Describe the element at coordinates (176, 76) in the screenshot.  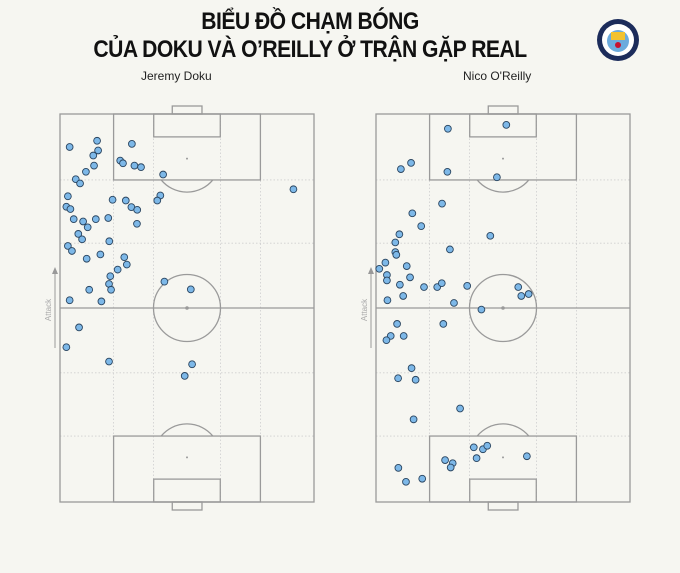
I see `pitch-title-doku: Jeremy Doku` at that location.